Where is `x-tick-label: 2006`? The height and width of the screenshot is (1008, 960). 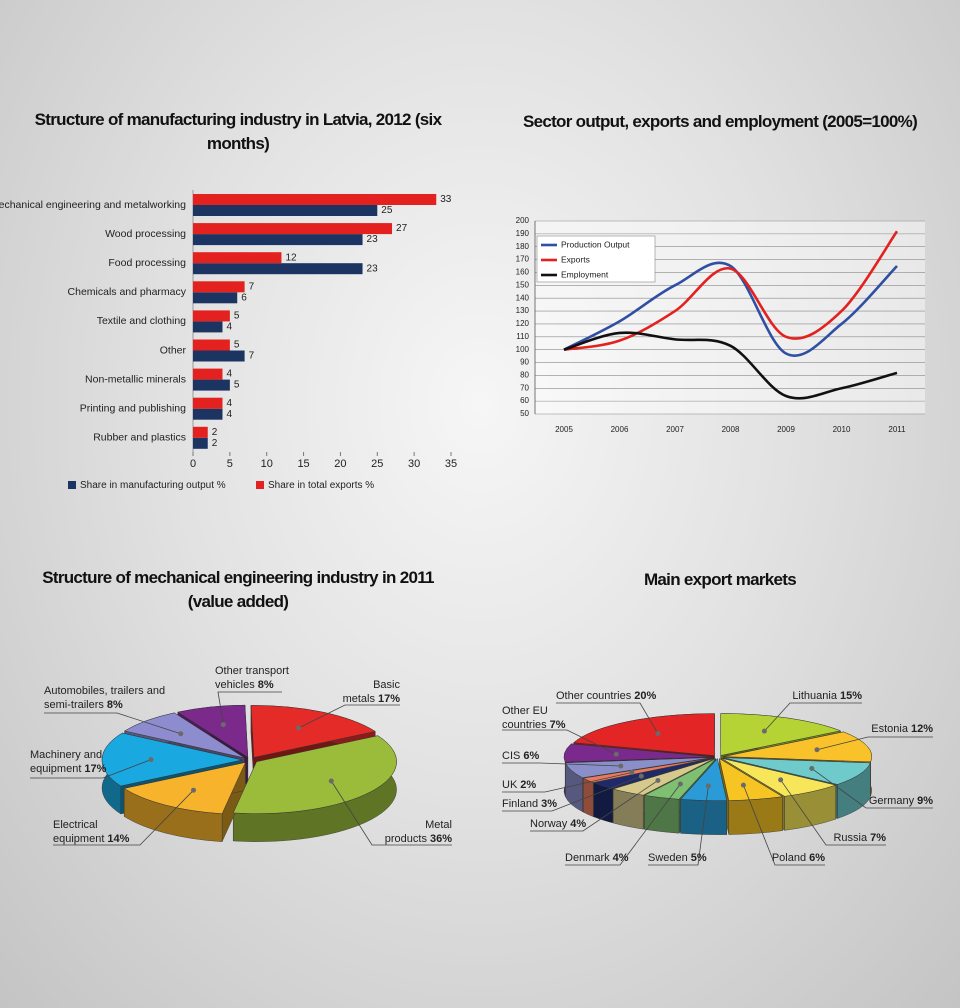
x-tick-label: 2006 is located at coordinates (620, 429).